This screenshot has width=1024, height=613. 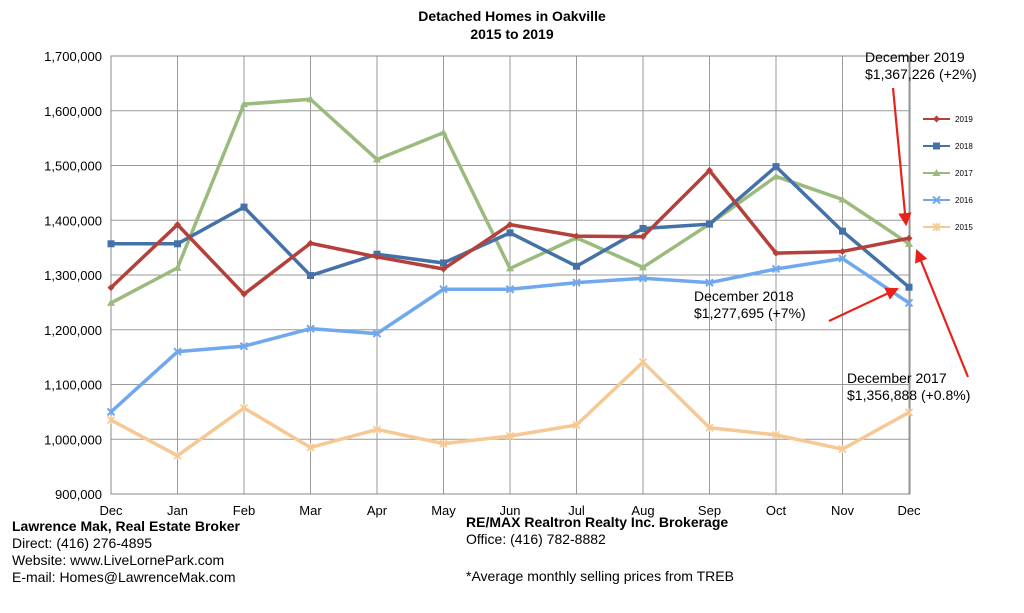 I want to click on x-tick-label: Dec, so click(x=111, y=510).